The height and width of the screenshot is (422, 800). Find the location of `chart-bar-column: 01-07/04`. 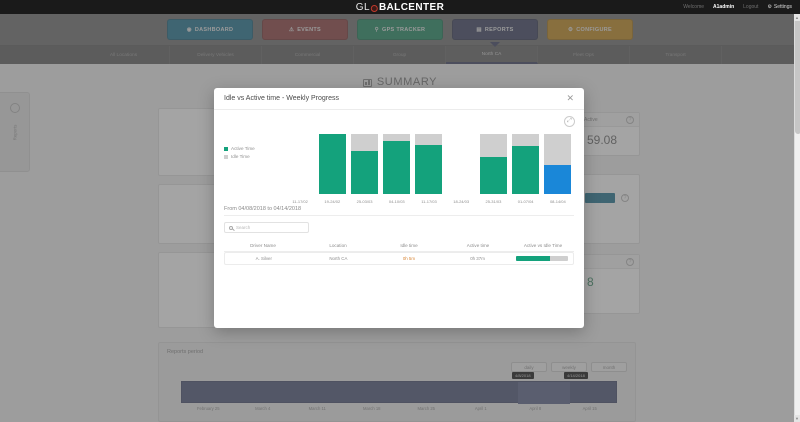

chart-bar-column: 01-07/04 is located at coordinates (526, 166).